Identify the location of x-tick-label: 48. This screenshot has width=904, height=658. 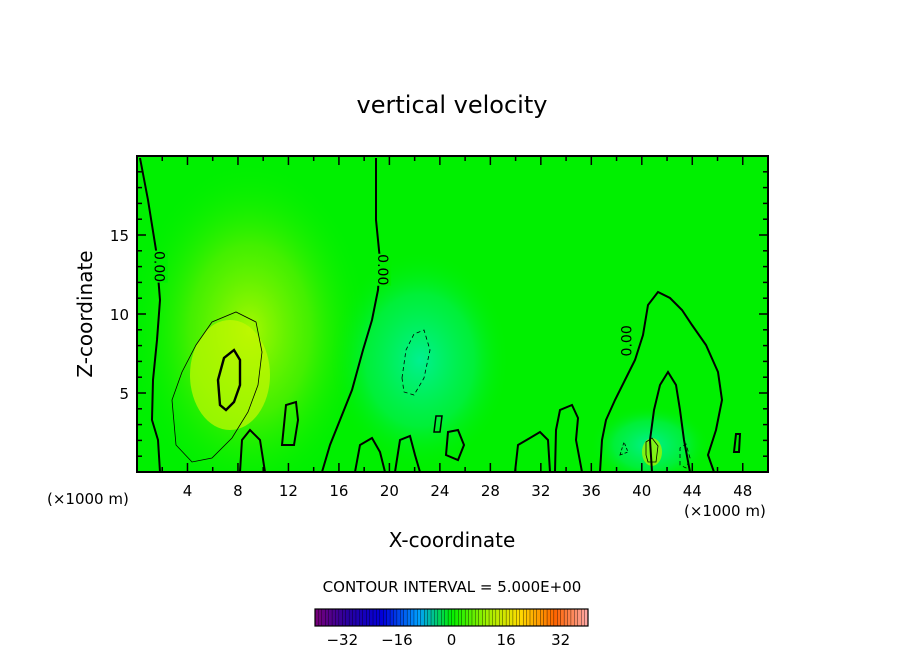
(742, 491).